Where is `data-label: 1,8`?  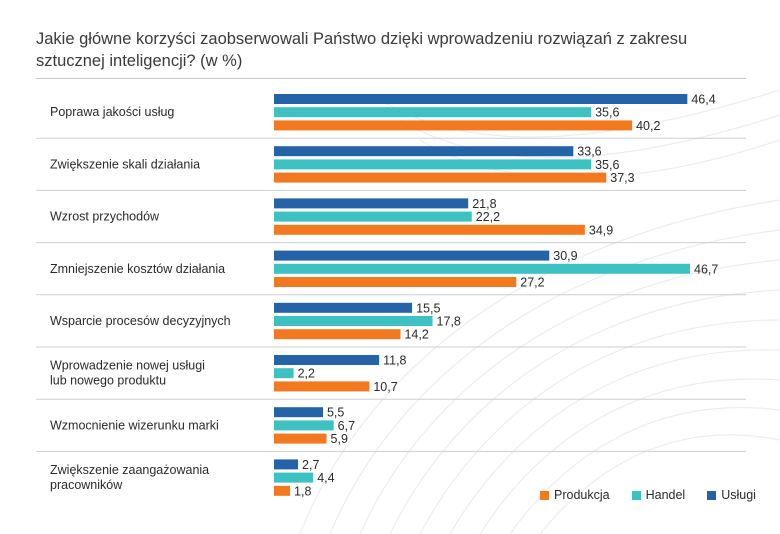
data-label: 1,8 is located at coordinates (302, 491).